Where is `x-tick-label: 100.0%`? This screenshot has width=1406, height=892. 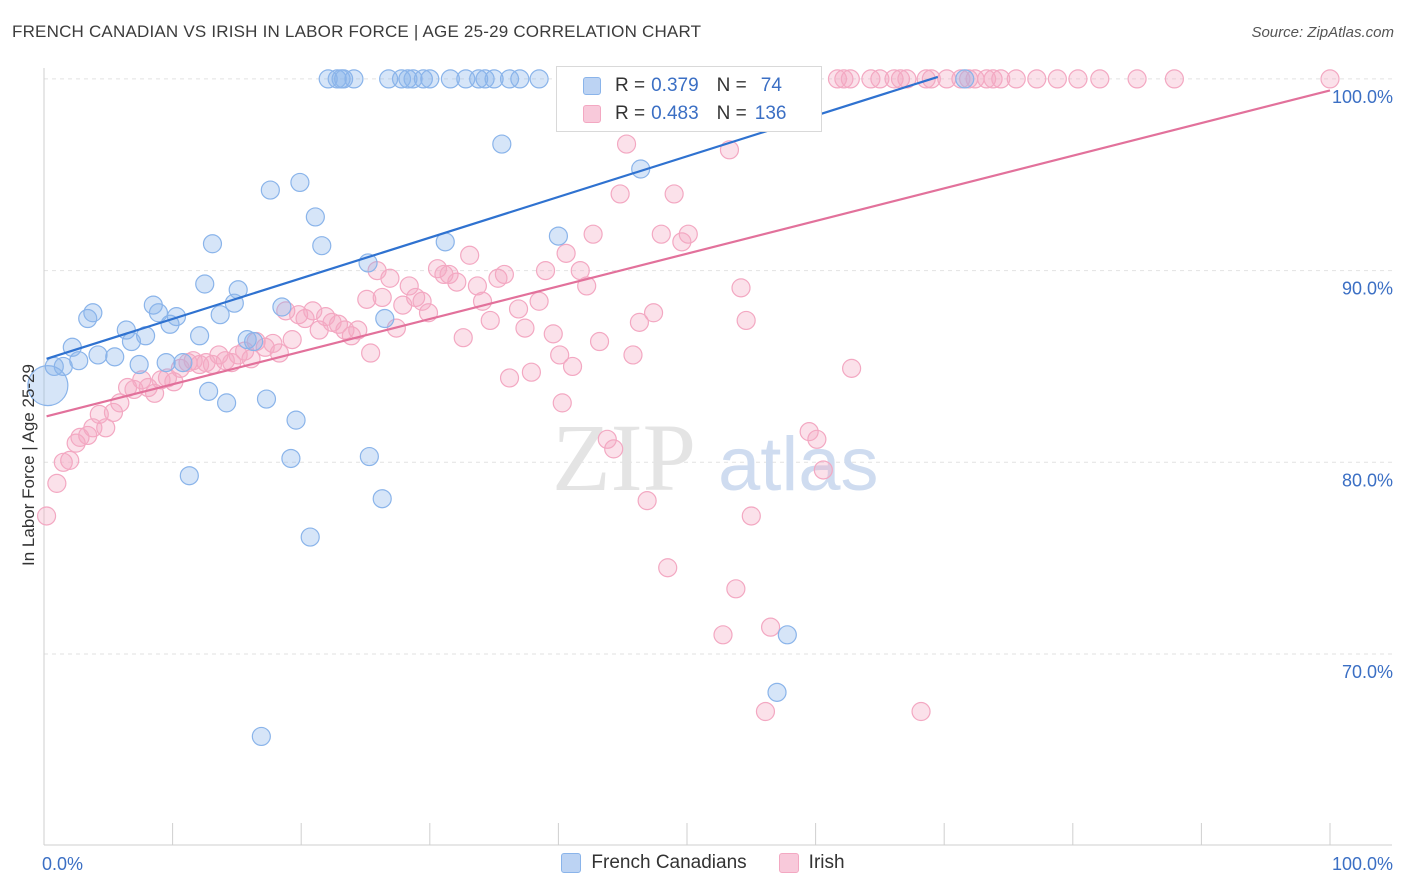 x-tick-label: 100.0% is located at coordinates (1362, 864).